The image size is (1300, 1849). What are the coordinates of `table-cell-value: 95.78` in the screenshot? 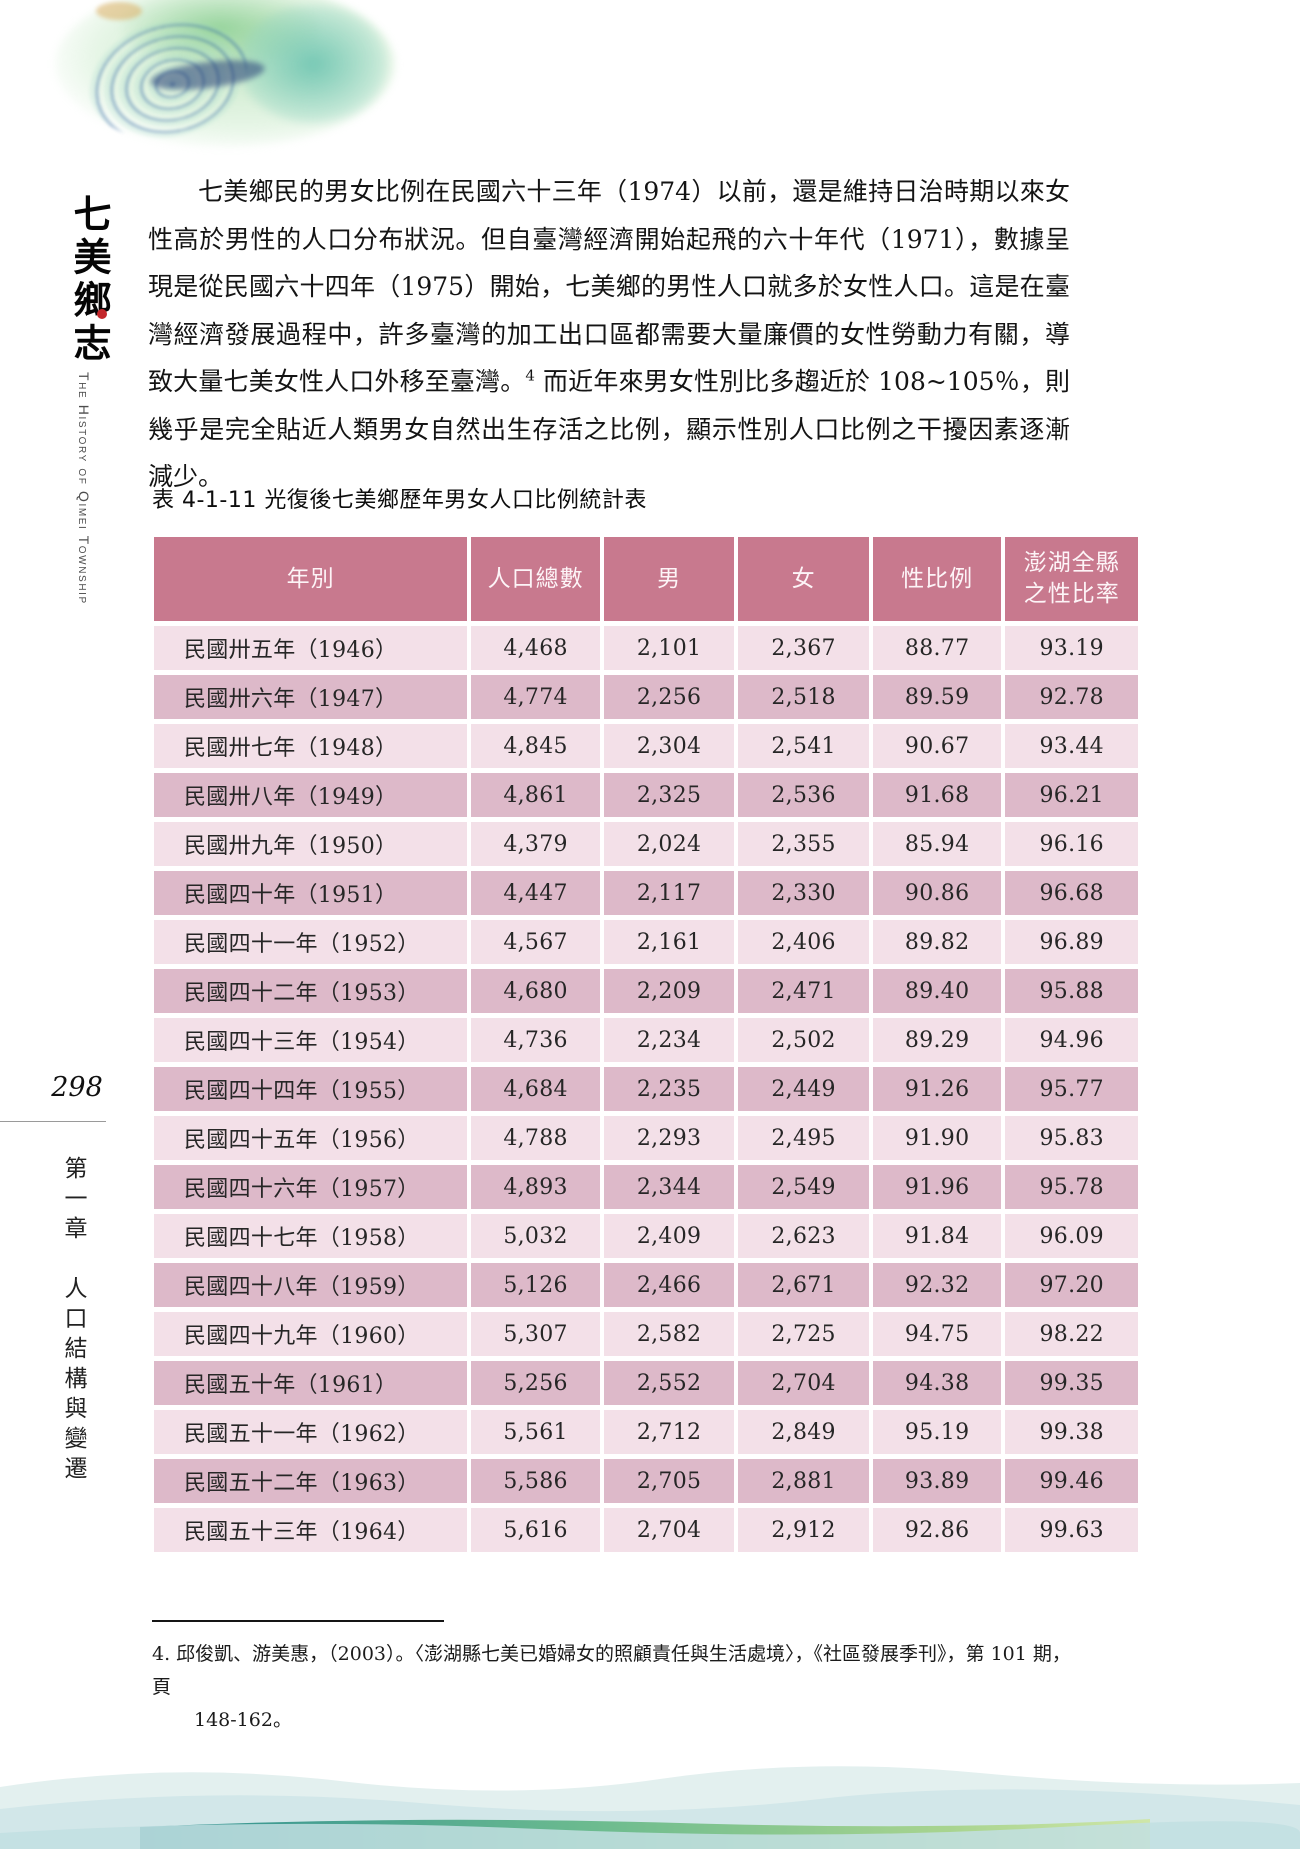 It's located at (1071, 1187).